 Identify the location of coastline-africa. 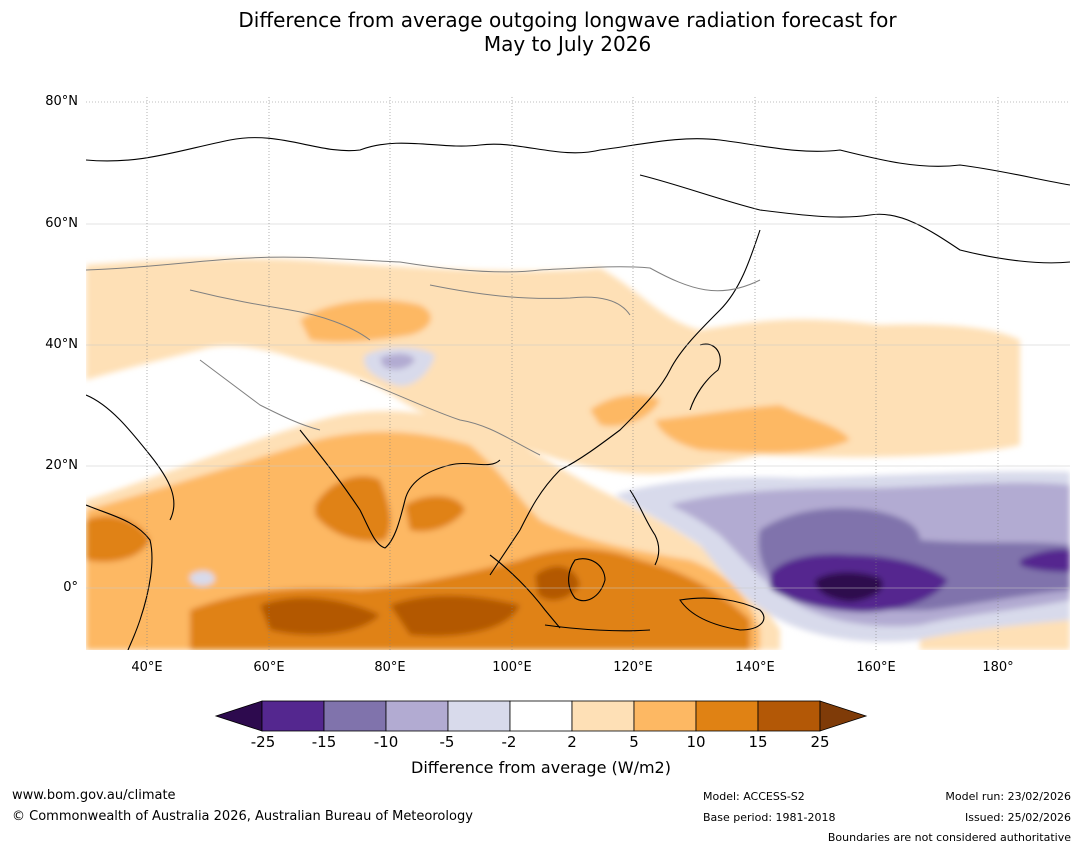
(119, 577).